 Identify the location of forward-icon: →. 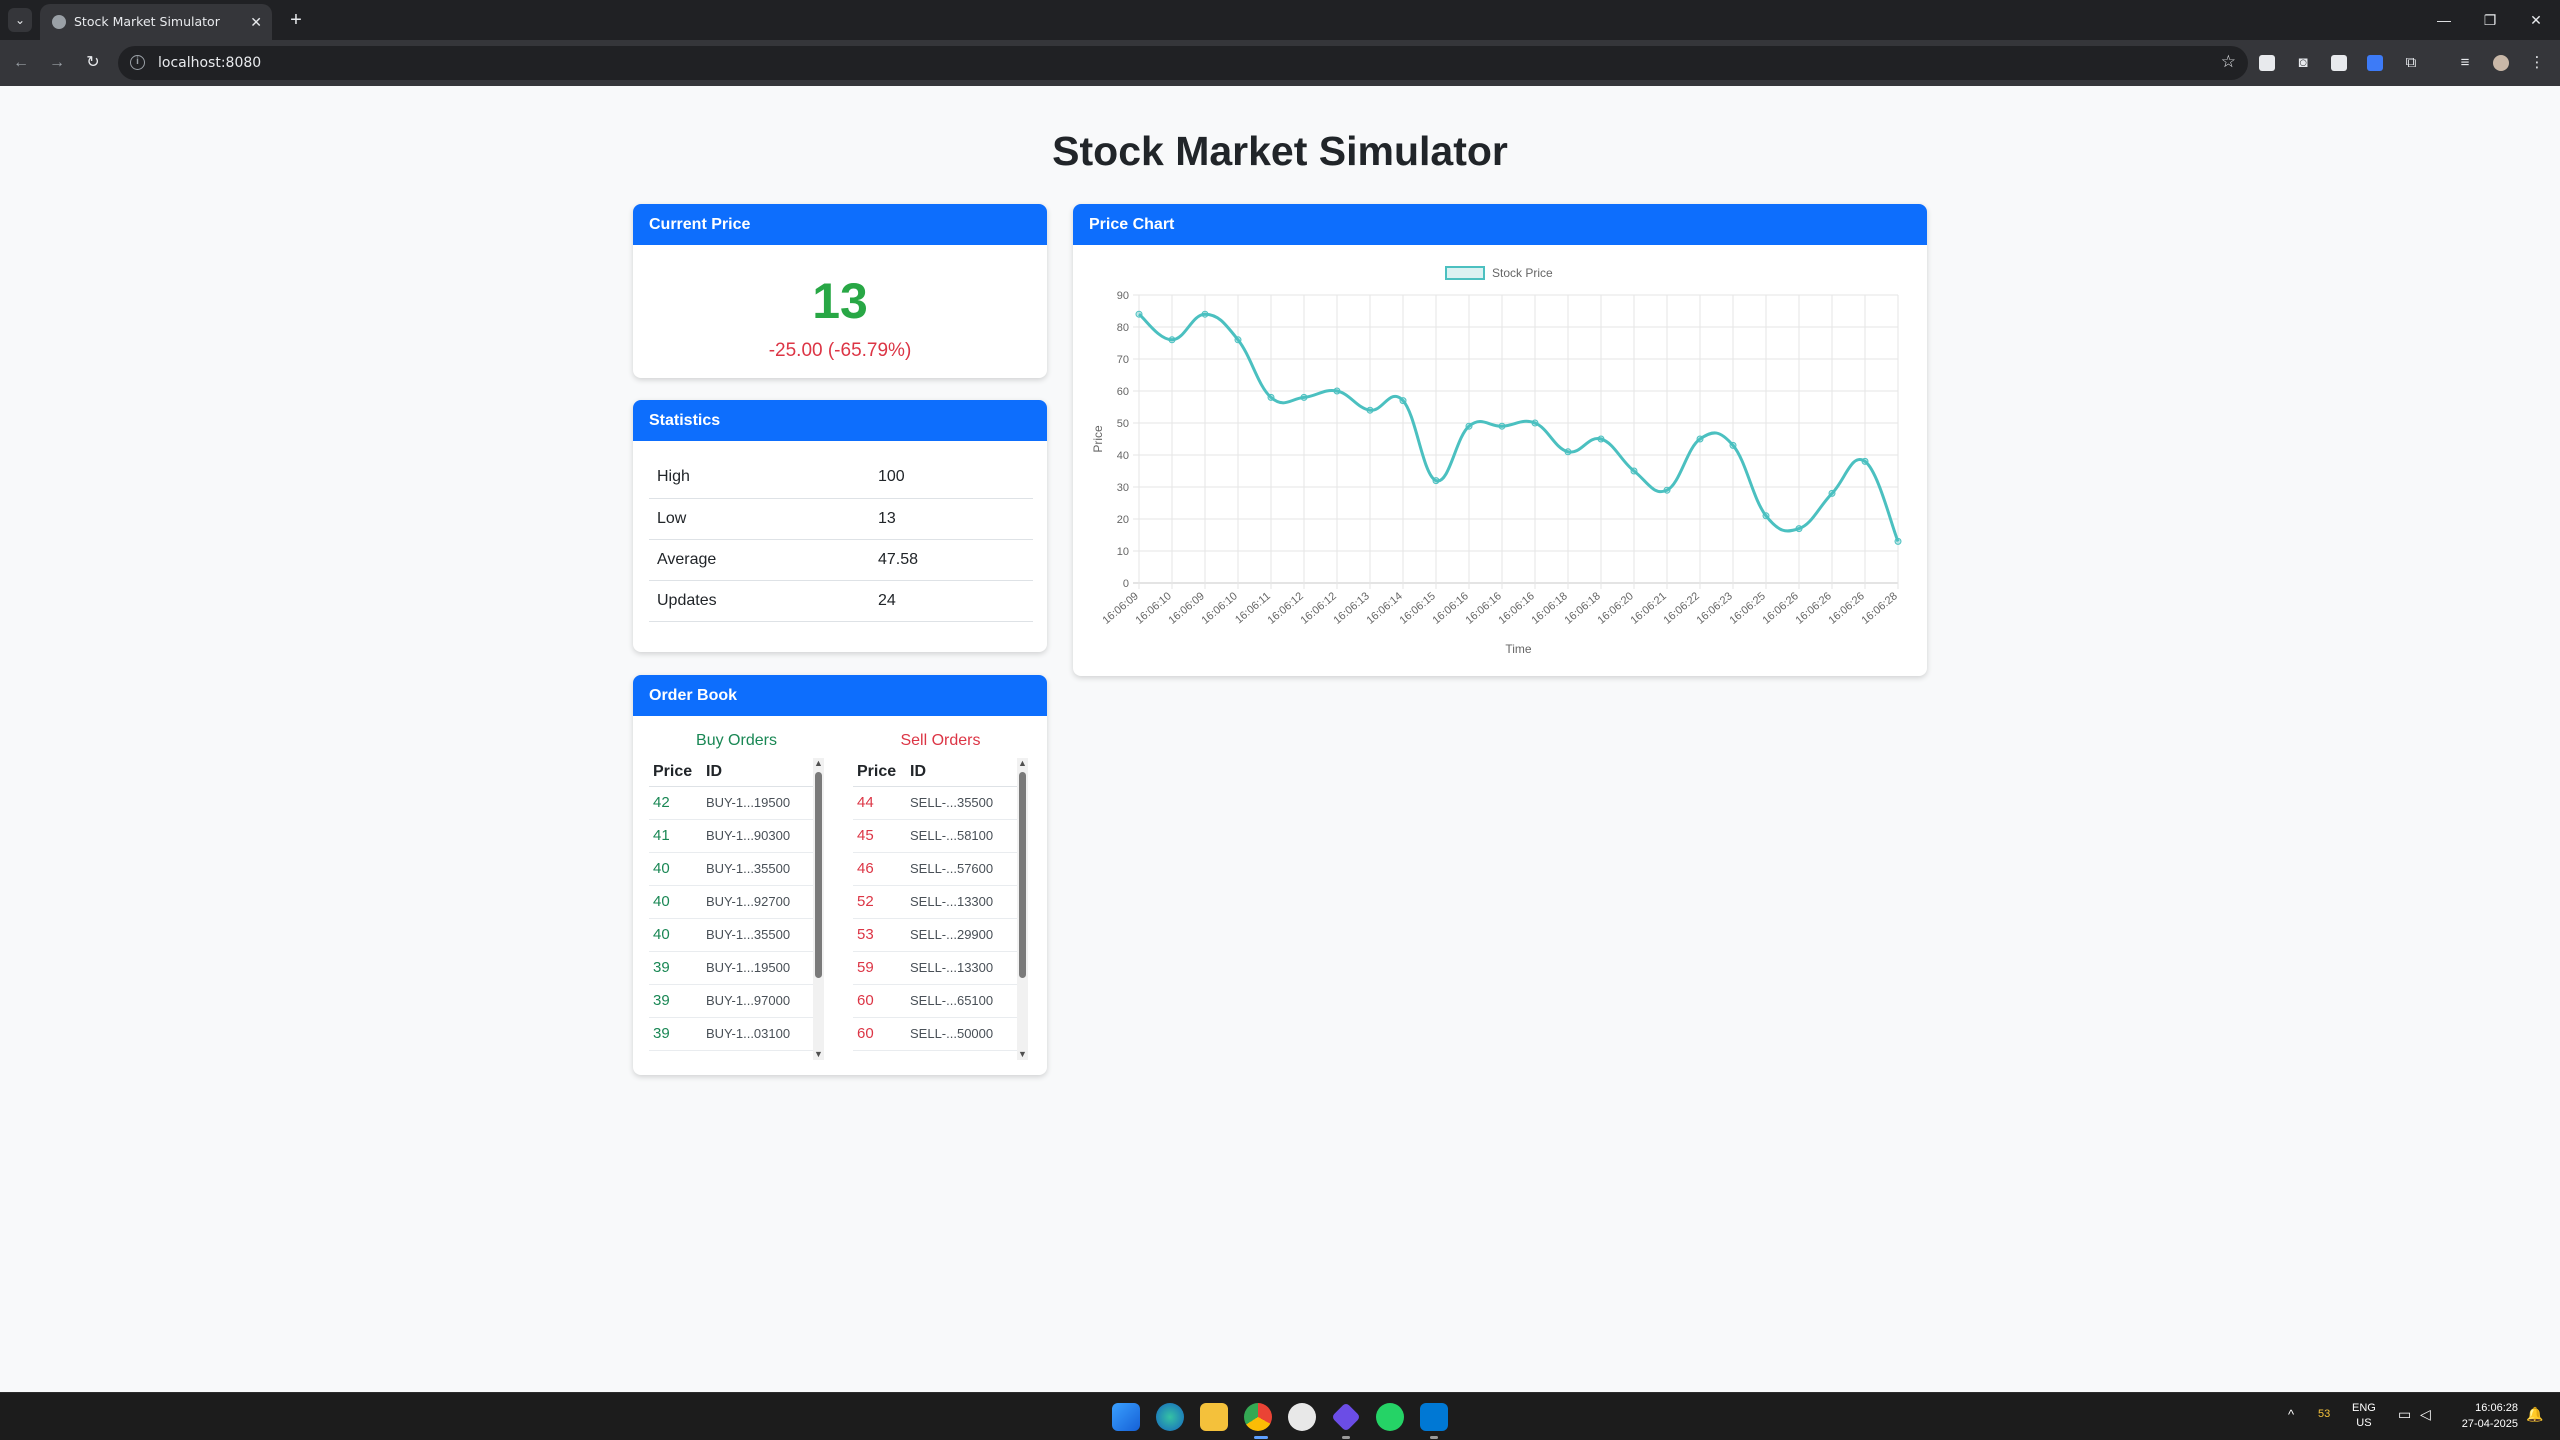
(57, 62).